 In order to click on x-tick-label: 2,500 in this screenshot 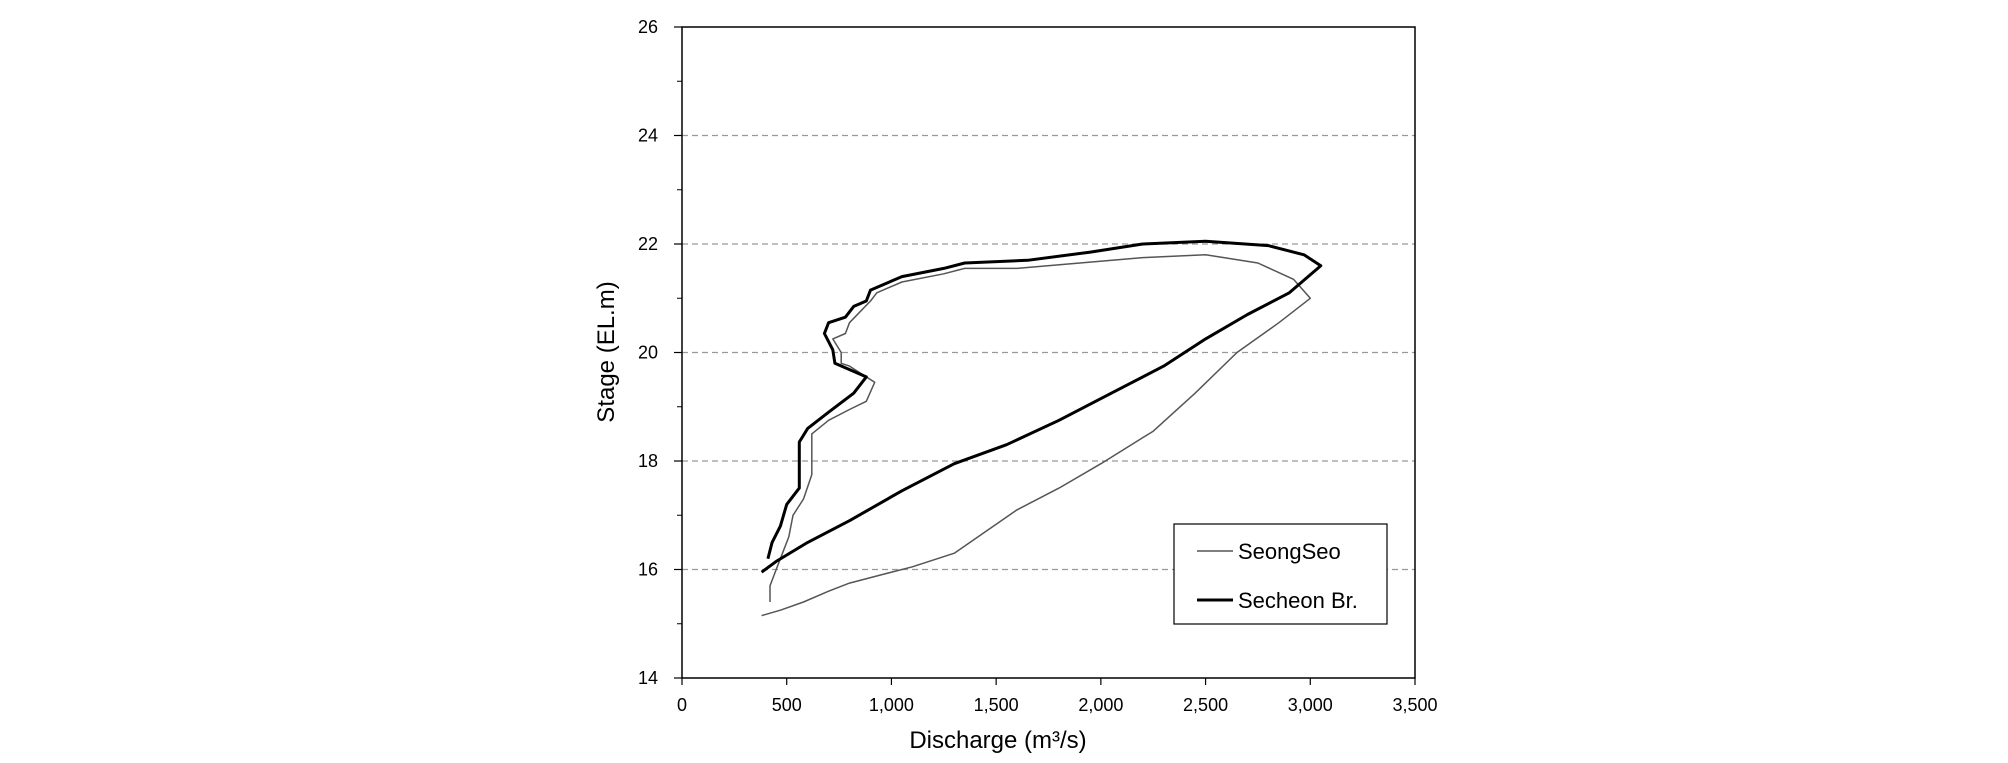, I will do `click(1205, 705)`.